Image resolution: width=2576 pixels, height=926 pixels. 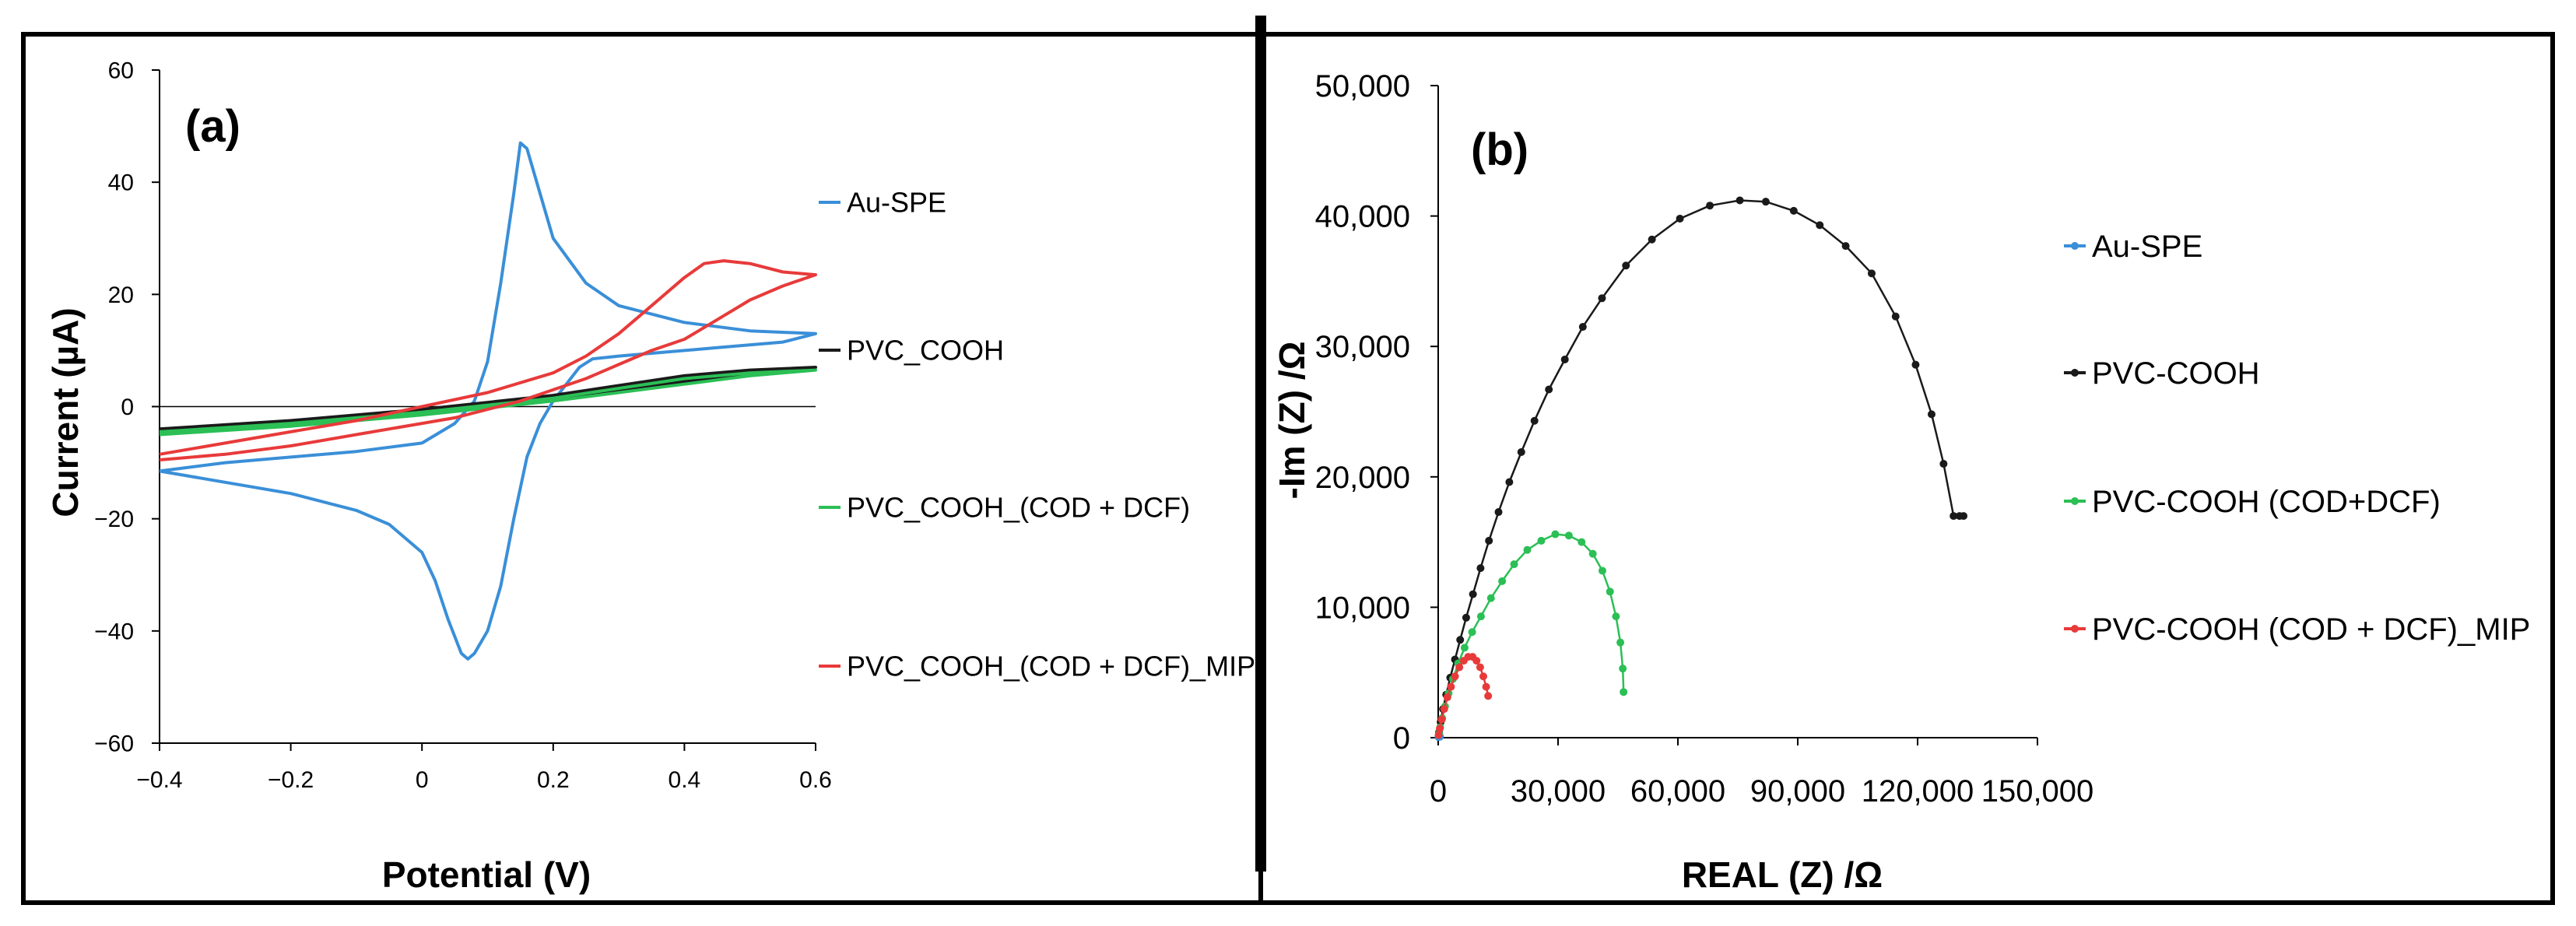 I want to click on chart-a-y-tick-label: 20, so click(x=121, y=295).